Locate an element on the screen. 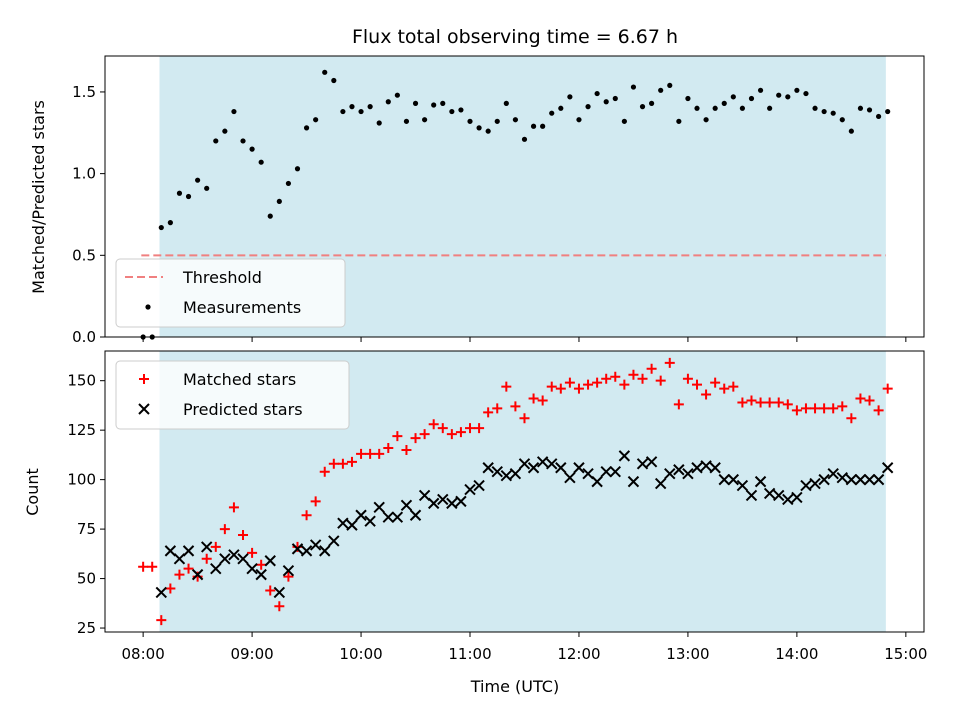  legend-box is located at coordinates (230, 293).